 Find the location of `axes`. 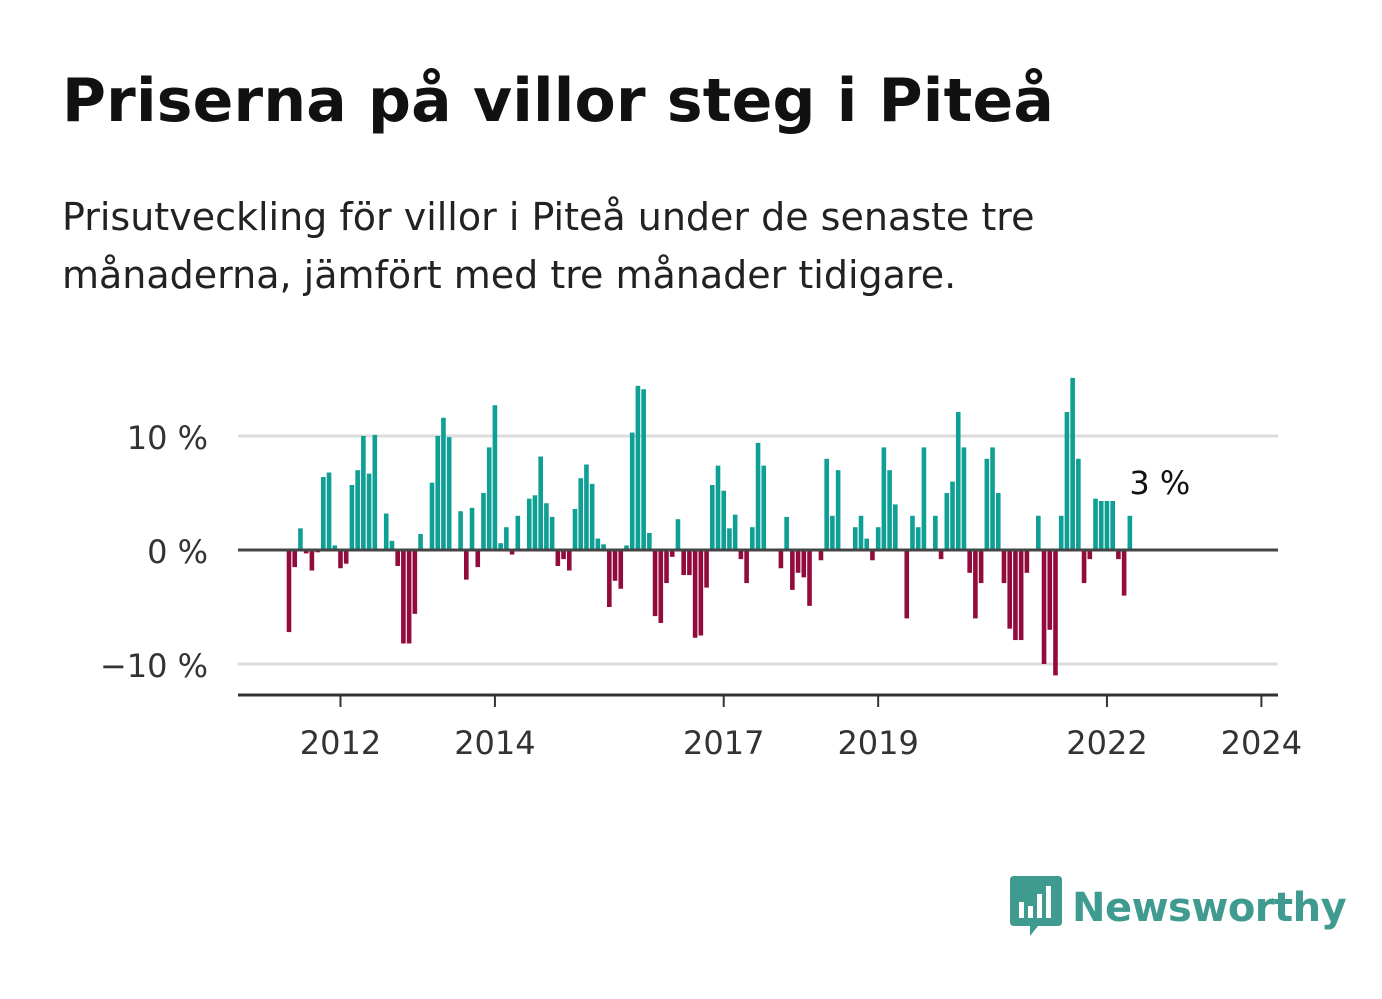

axes is located at coordinates (758, 627).